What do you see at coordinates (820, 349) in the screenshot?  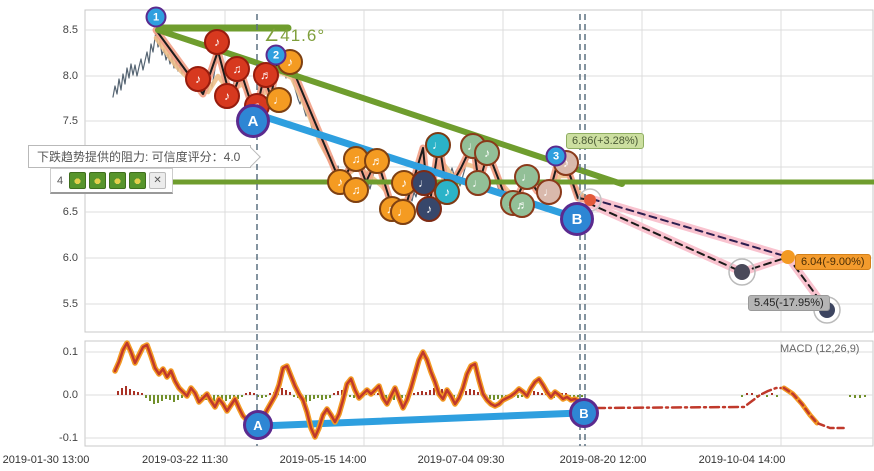 I see `macd-indicator-label: MACD (12,26,9)` at bounding box center [820, 349].